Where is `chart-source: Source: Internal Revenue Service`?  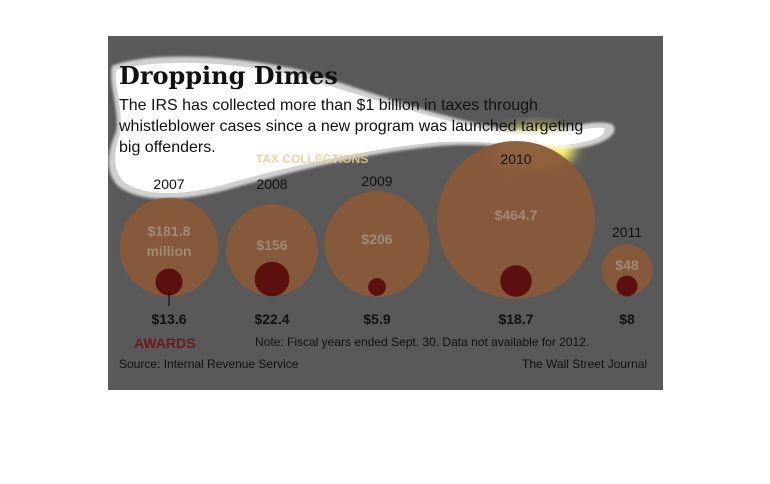
chart-source: Source: Internal Revenue Service is located at coordinates (209, 364).